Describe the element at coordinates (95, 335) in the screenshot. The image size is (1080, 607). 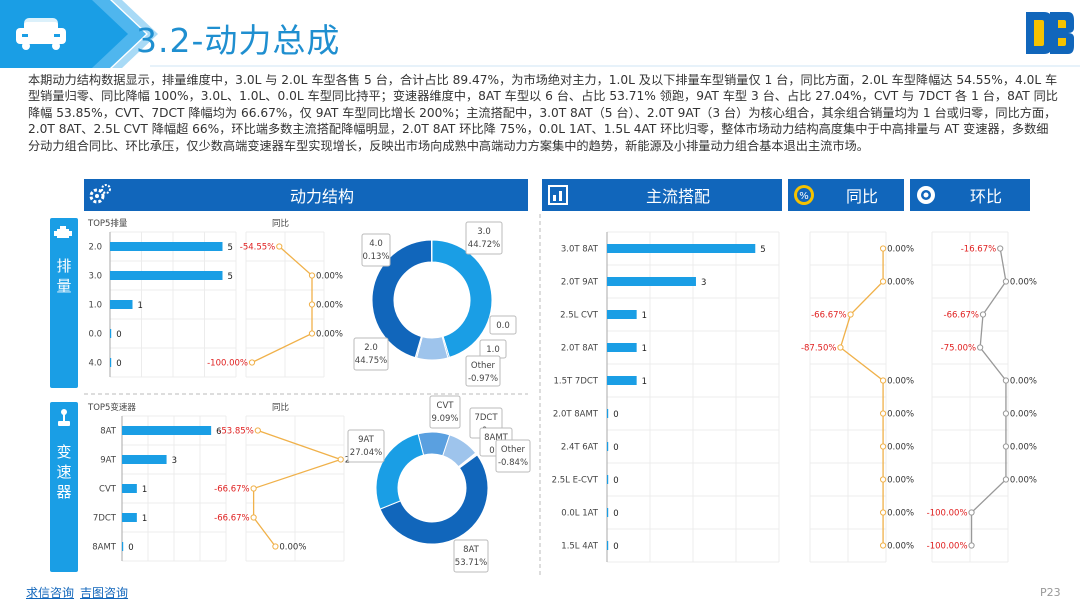
I see `tick-label: 0.0` at that location.